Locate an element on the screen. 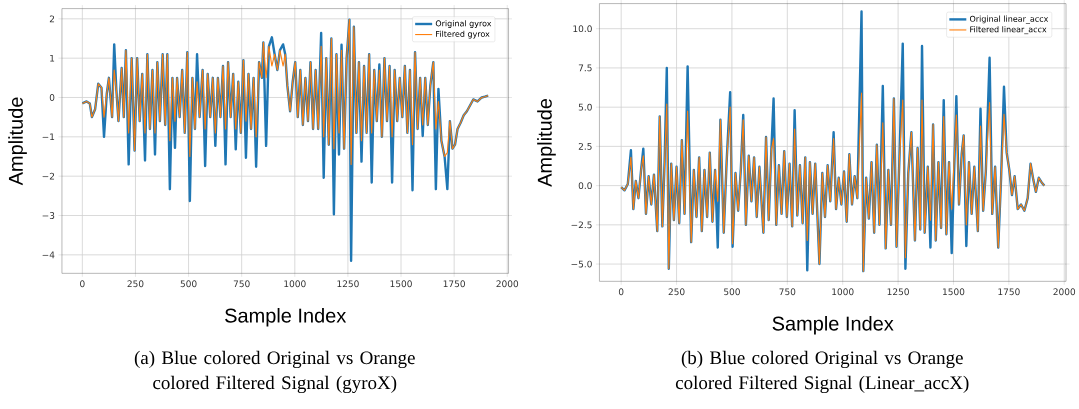 The image size is (1079, 409). text: (a) Blue colored Original vs Orange colored Filtered Signal (gyroX) is located at coordinates (274, 371).